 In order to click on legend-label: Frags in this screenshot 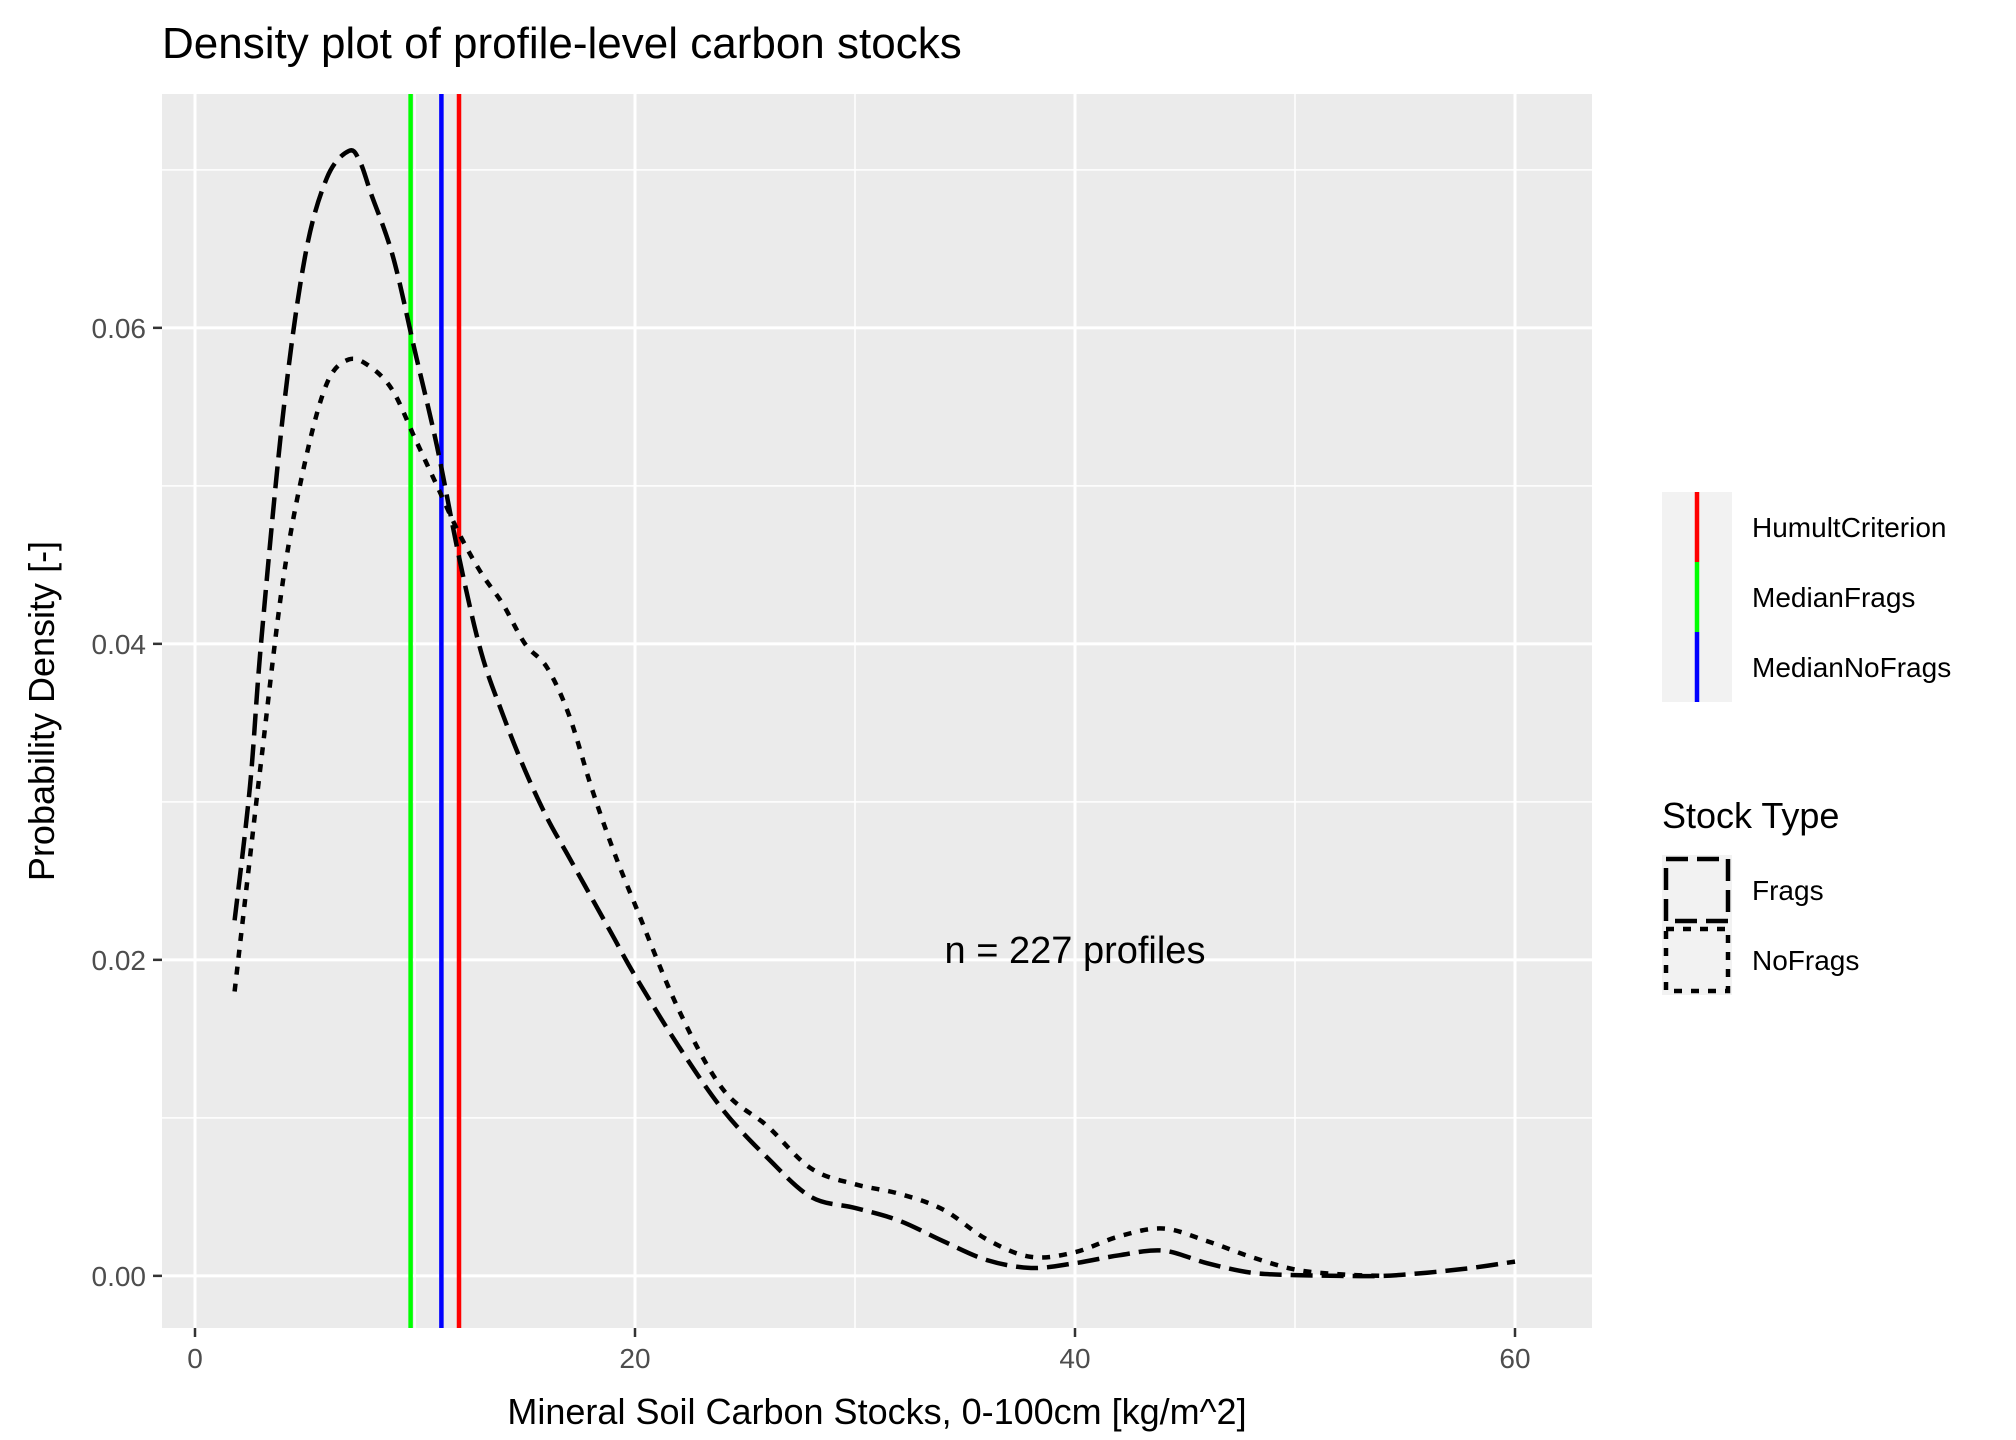, I will do `click(1788, 890)`.